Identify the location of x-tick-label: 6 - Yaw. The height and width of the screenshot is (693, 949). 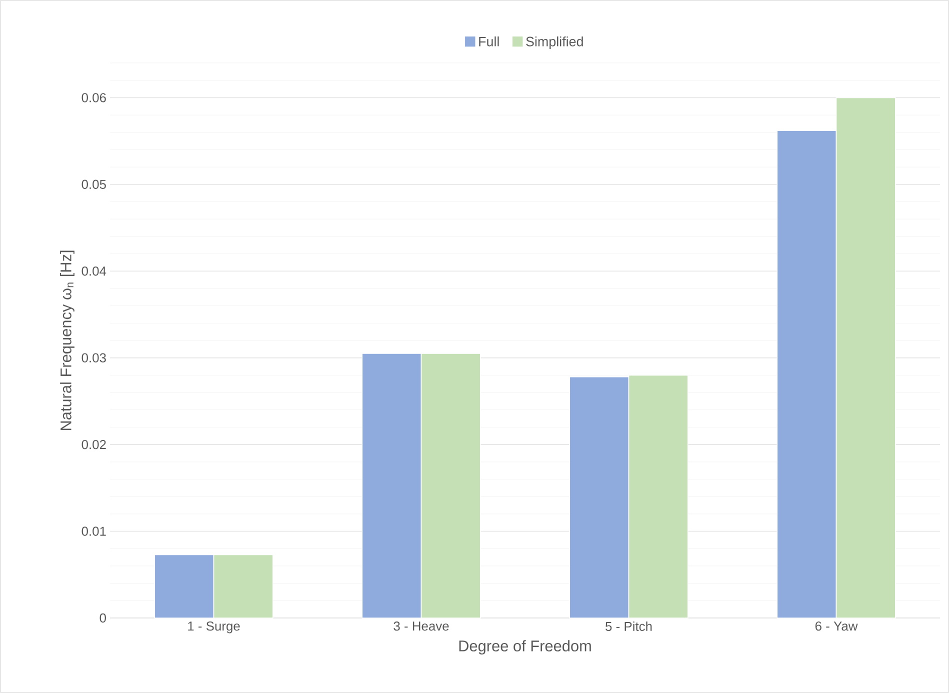
(836, 626).